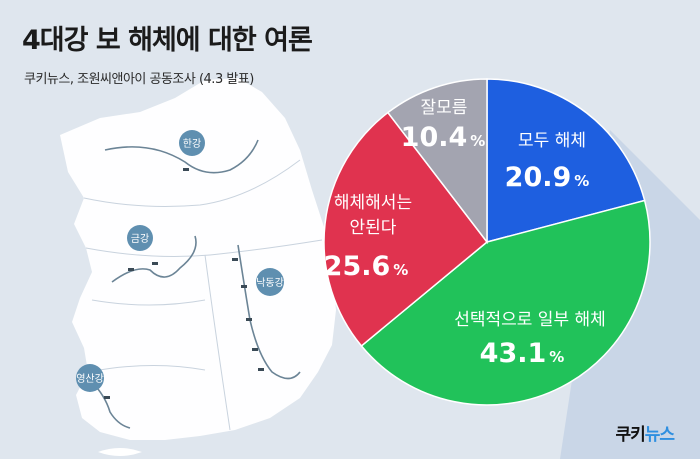 This screenshot has height=459, width=700. What do you see at coordinates (547, 177) in the screenshot?
I see `pie-value-1: 20.9%` at bounding box center [547, 177].